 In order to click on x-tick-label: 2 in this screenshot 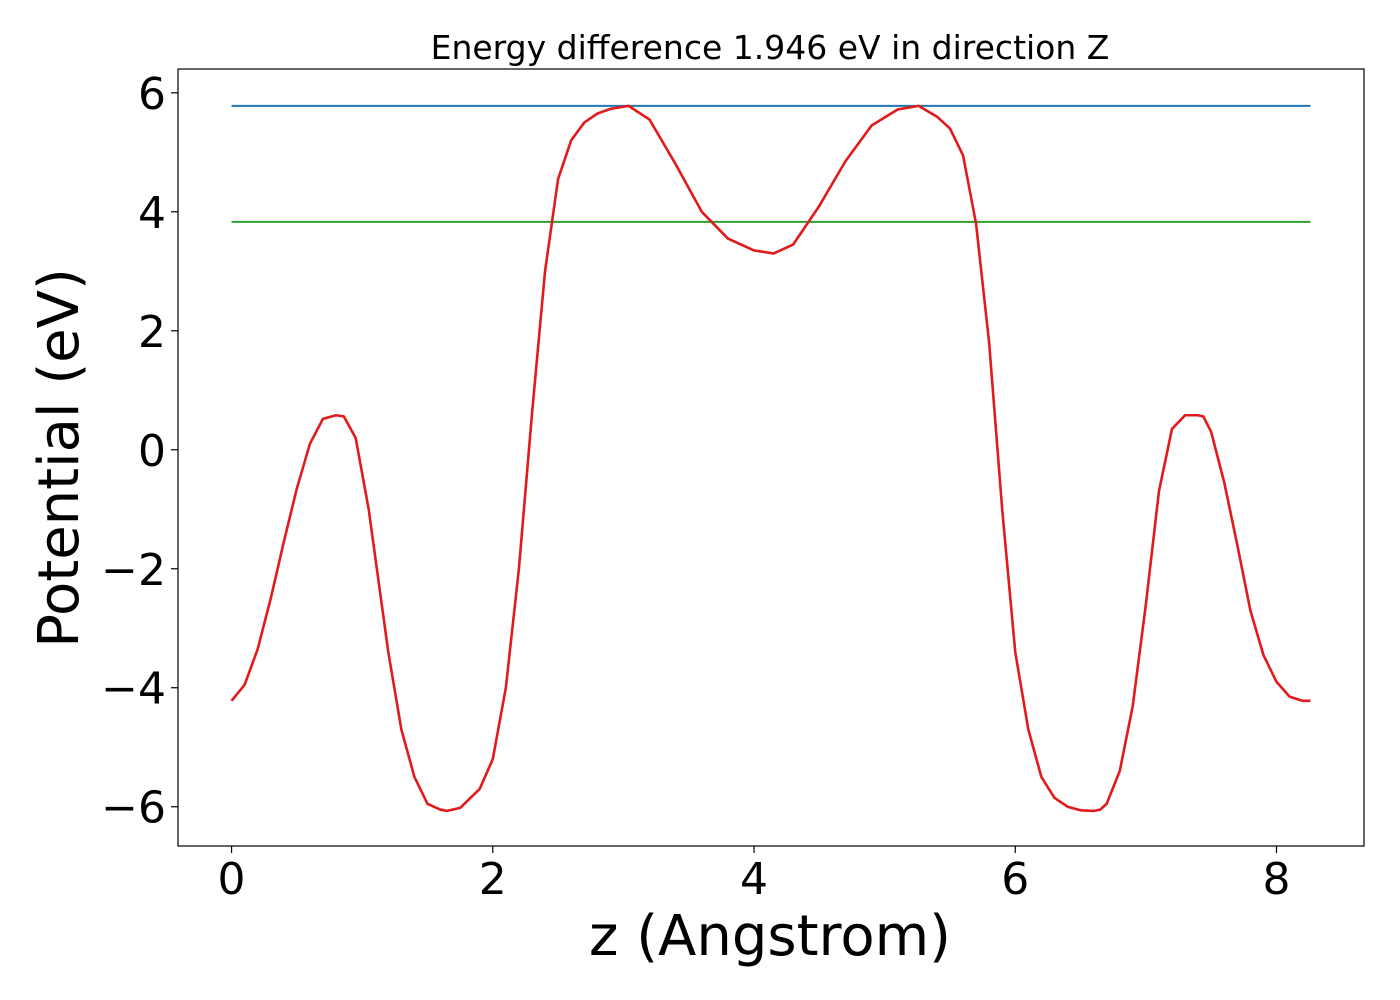, I will do `click(493, 879)`.